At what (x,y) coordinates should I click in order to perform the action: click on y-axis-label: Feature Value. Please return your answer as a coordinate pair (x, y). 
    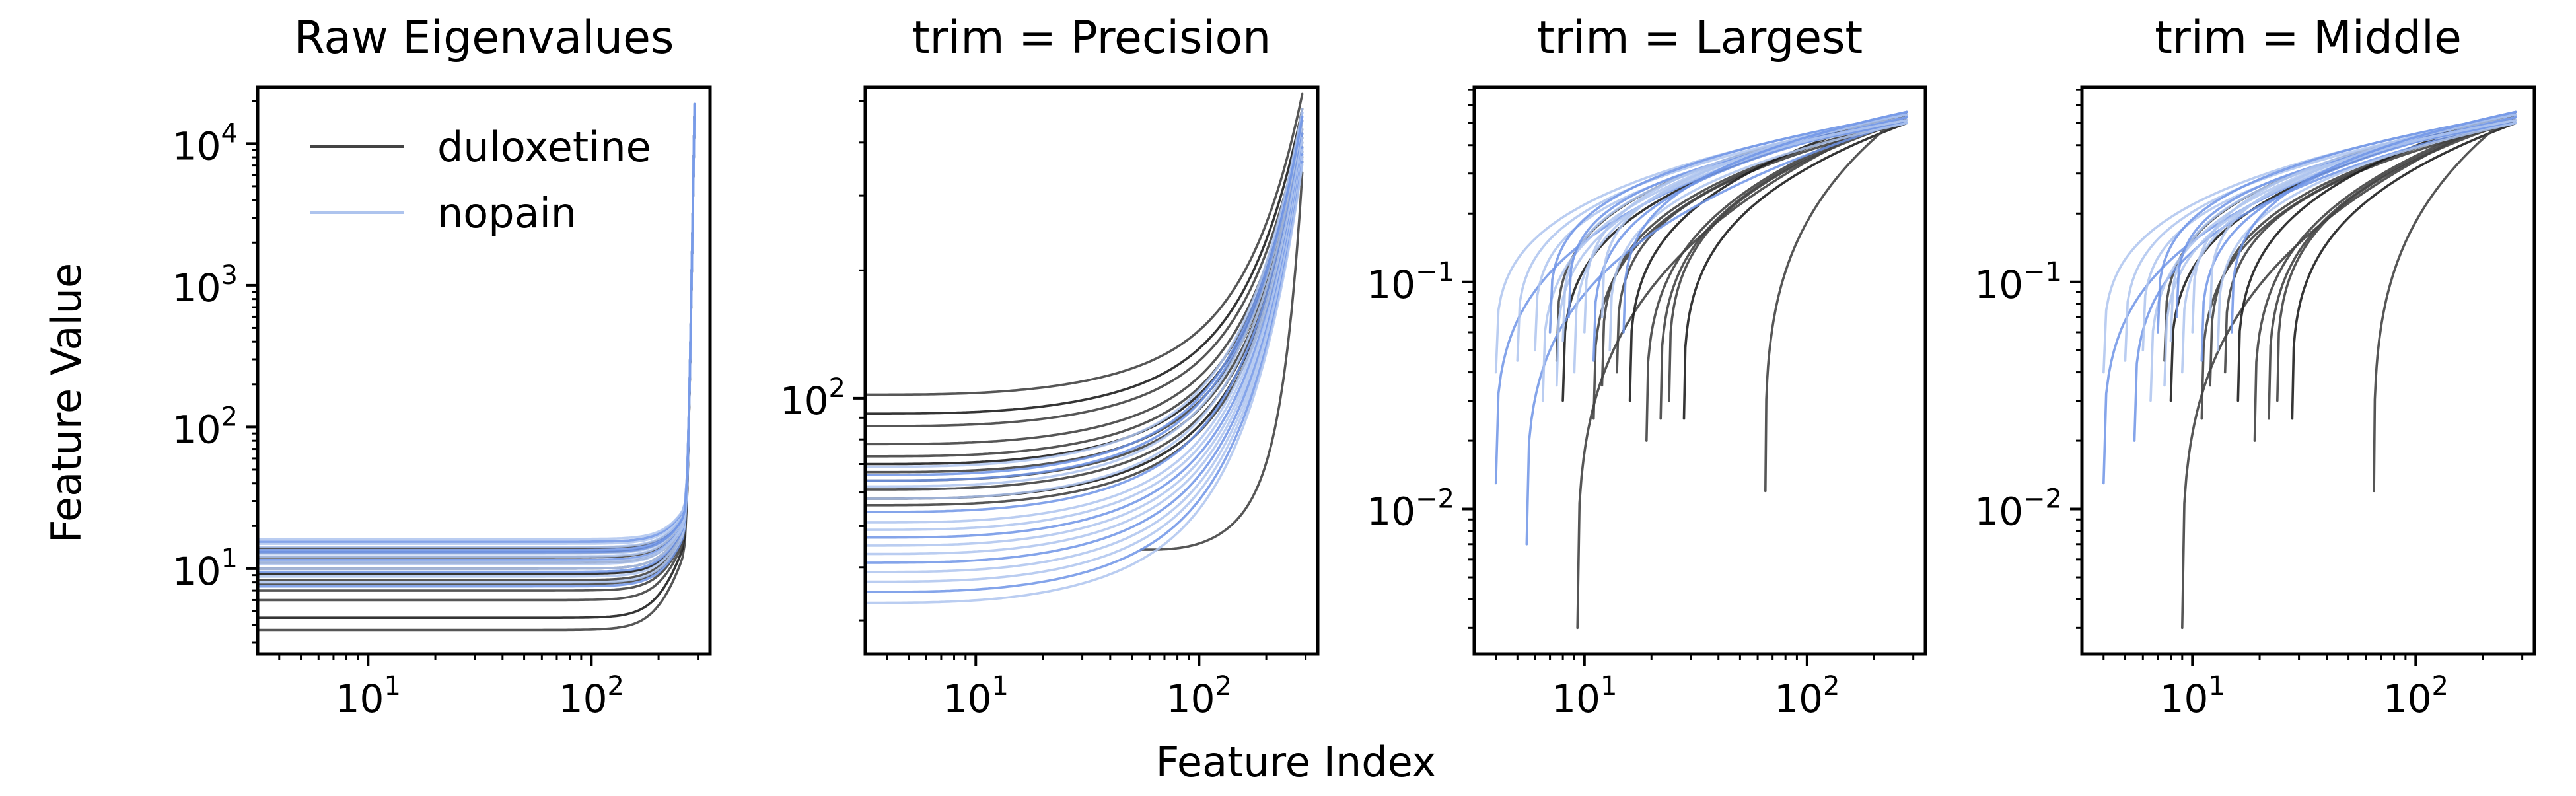
    Looking at the image, I should click on (66, 403).